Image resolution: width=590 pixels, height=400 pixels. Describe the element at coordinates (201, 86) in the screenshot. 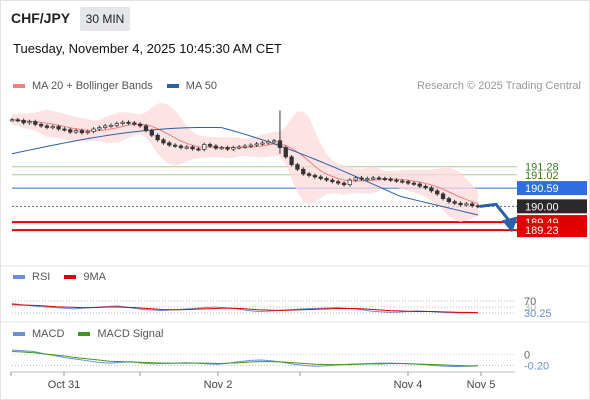

I see `legend-label-ma50: MA 50` at that location.